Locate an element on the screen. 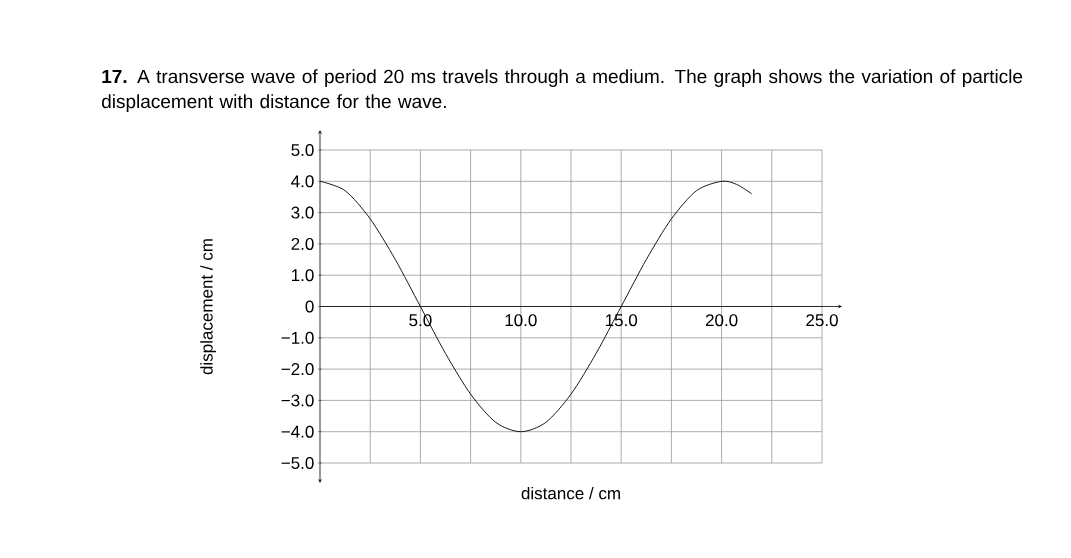 The height and width of the screenshot is (558, 1071). y-tick-label: 4.0 is located at coordinates (302, 181).